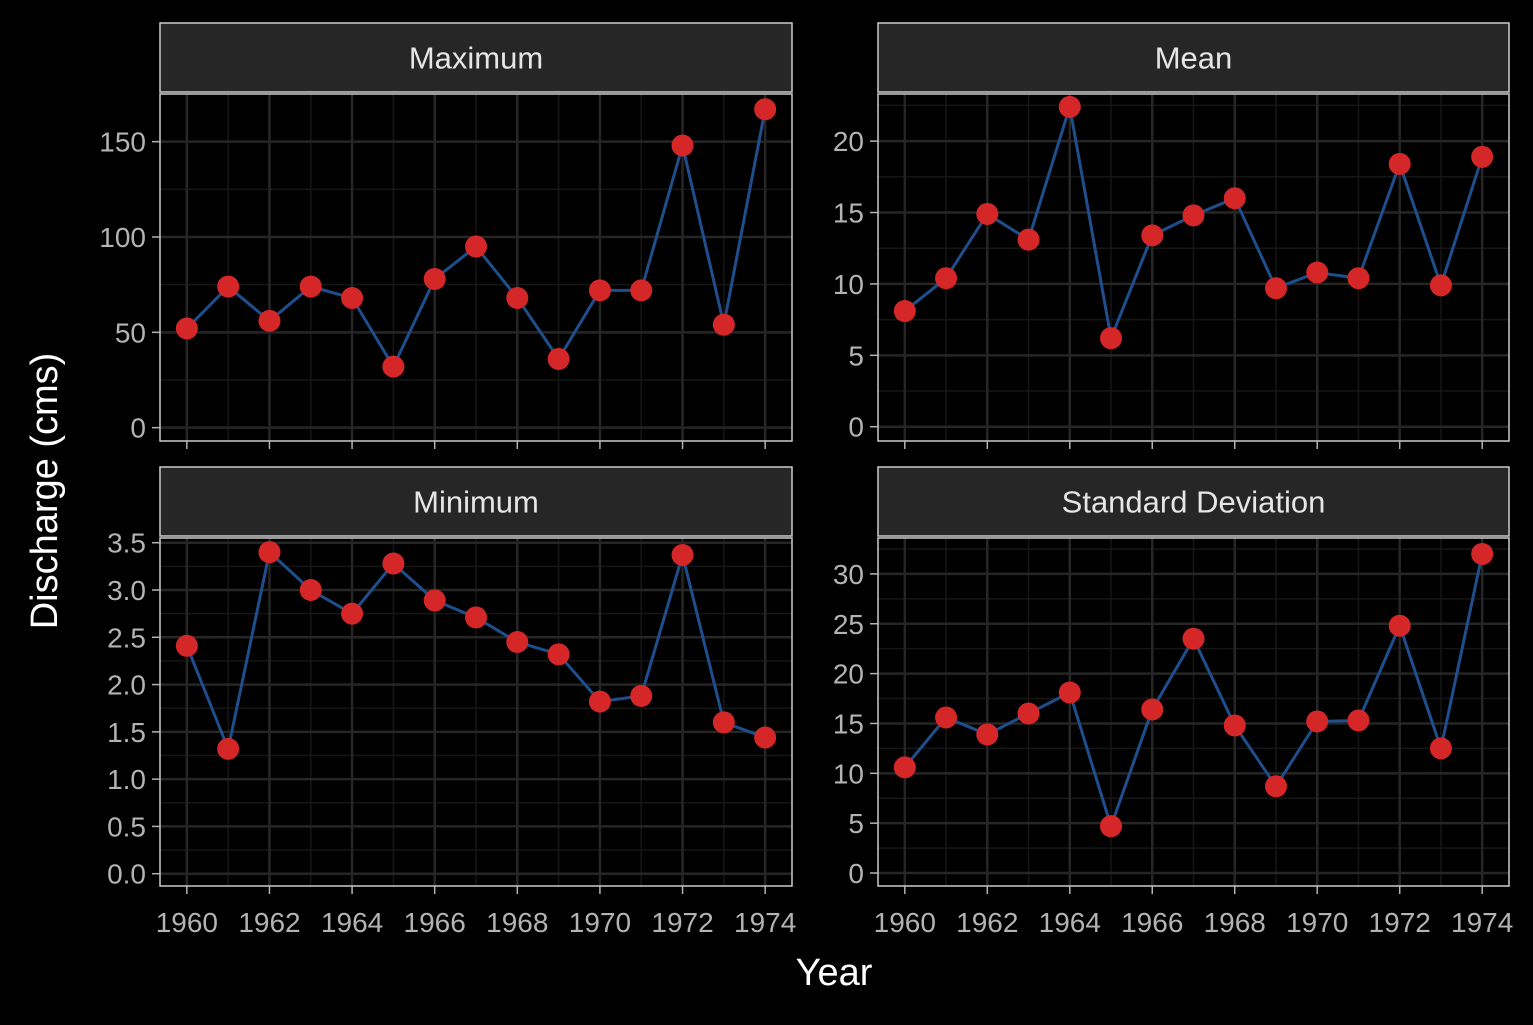 This screenshot has height=1025, width=1533. What do you see at coordinates (1194, 58) in the screenshot?
I see `facet-strip-label: Mean` at bounding box center [1194, 58].